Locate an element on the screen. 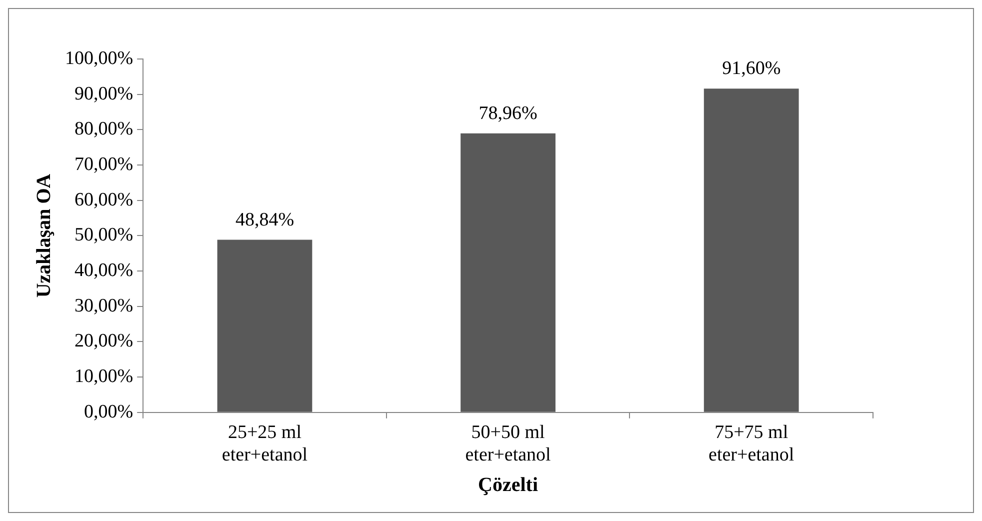  x-axis-title: Çözelti is located at coordinates (508, 485).